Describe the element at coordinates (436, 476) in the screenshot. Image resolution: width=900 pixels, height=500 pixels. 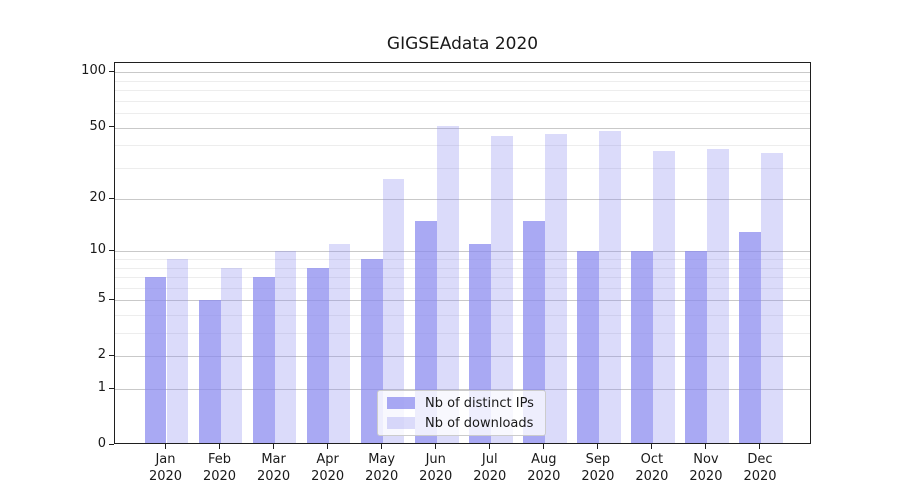
I see `x-tick-year-Jun: 2020` at that location.